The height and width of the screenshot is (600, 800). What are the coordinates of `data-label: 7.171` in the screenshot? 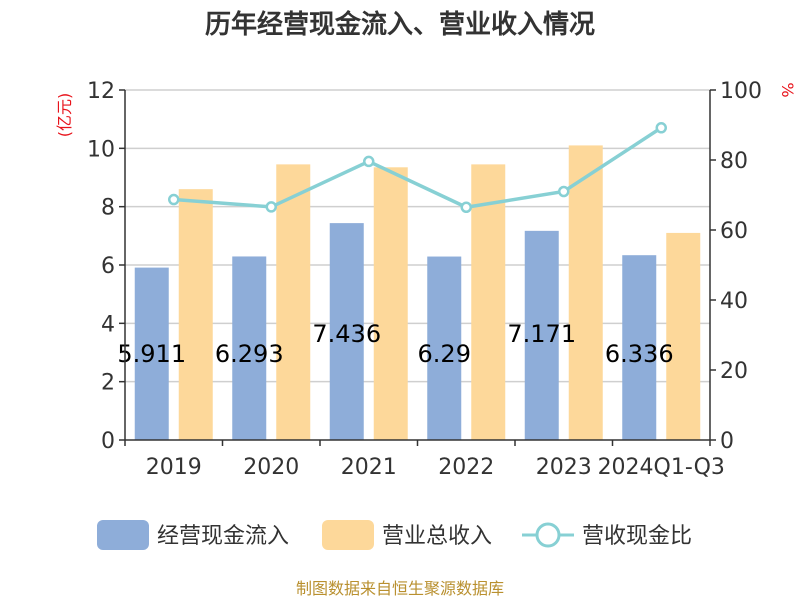 It's located at (541, 334).